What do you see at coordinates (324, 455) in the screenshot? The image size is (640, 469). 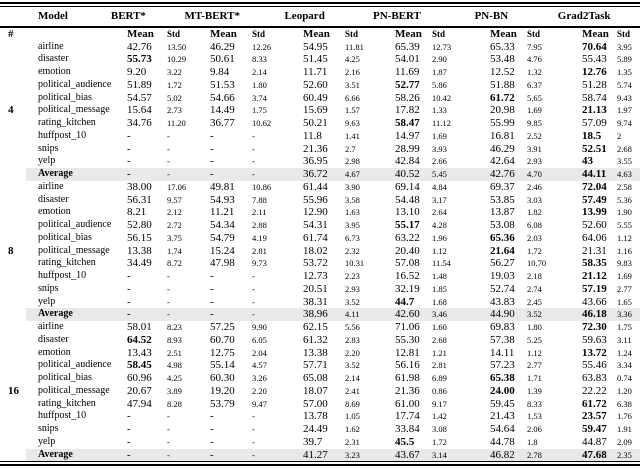 I see `mean-value: 41.27` at bounding box center [324, 455].